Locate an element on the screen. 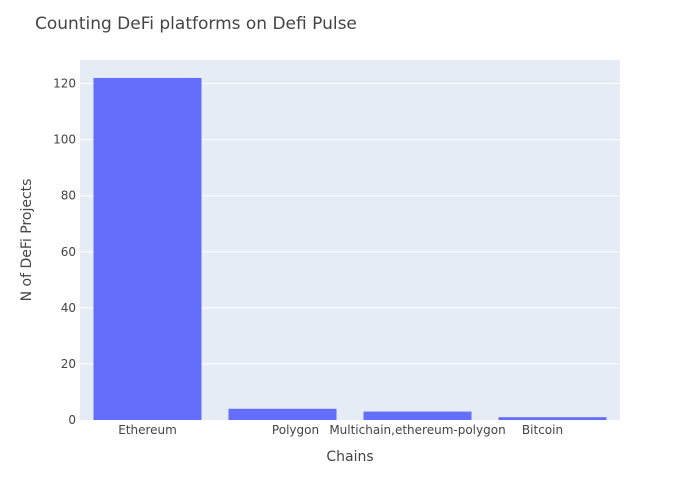  y-tick-label: 100 is located at coordinates (64, 140).